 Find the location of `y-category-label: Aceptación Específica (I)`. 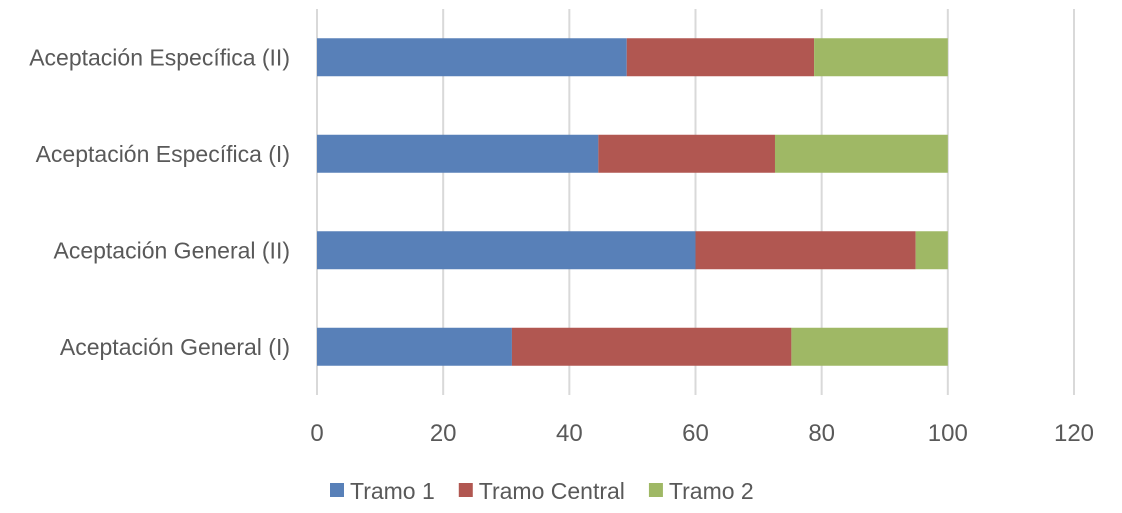

y-category-label: Aceptación Específica (I) is located at coordinates (163, 154).